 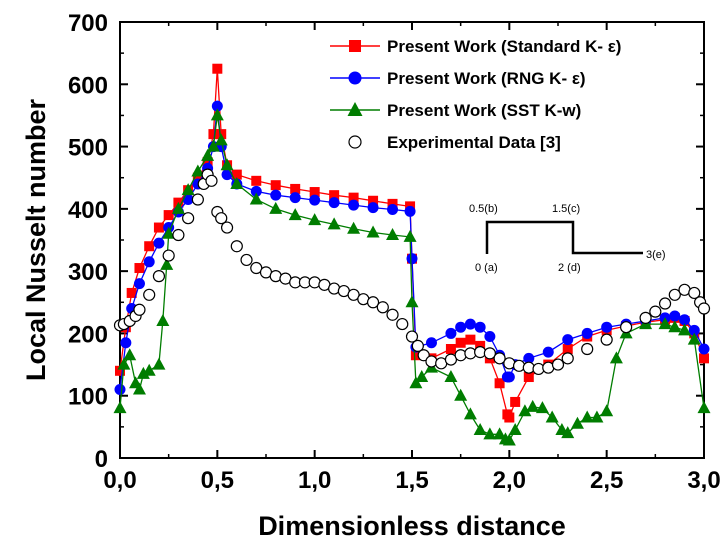 I want to click on legend-item-standard: Present Work (Standard K- ε), so click(x=475, y=46).